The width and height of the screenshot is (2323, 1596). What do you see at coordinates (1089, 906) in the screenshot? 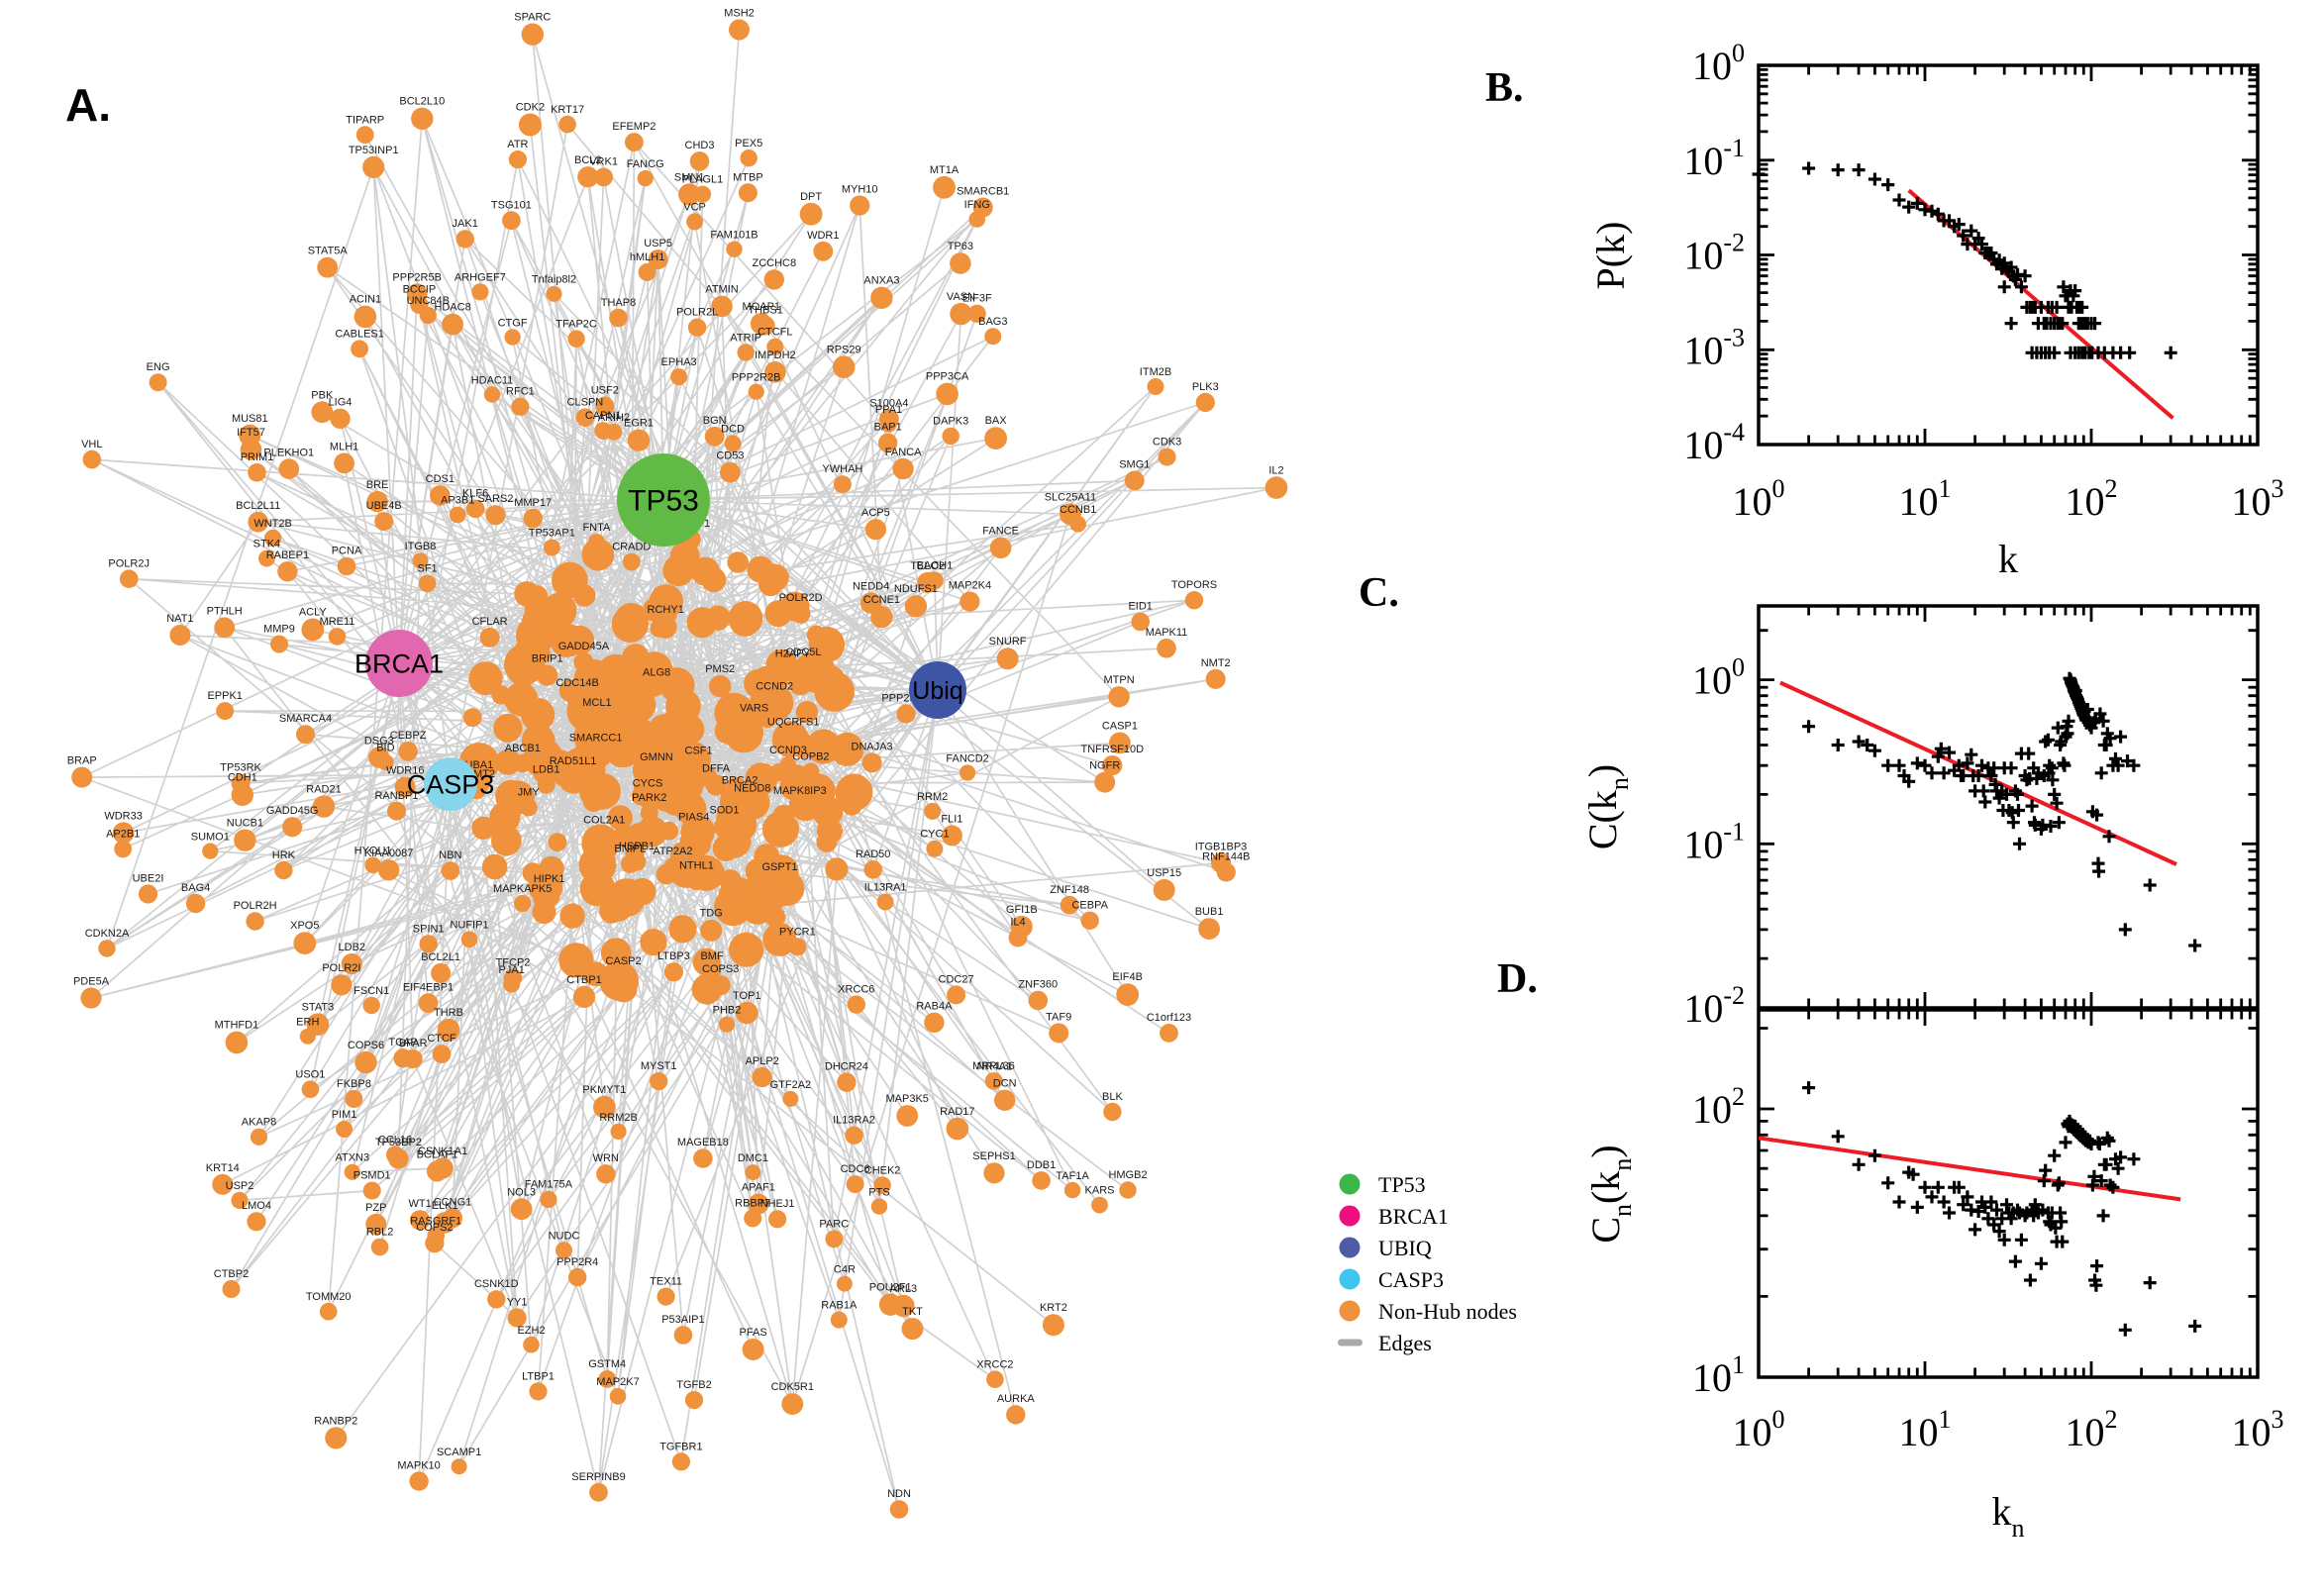
I see `gene-label: CEBPA` at bounding box center [1089, 906].